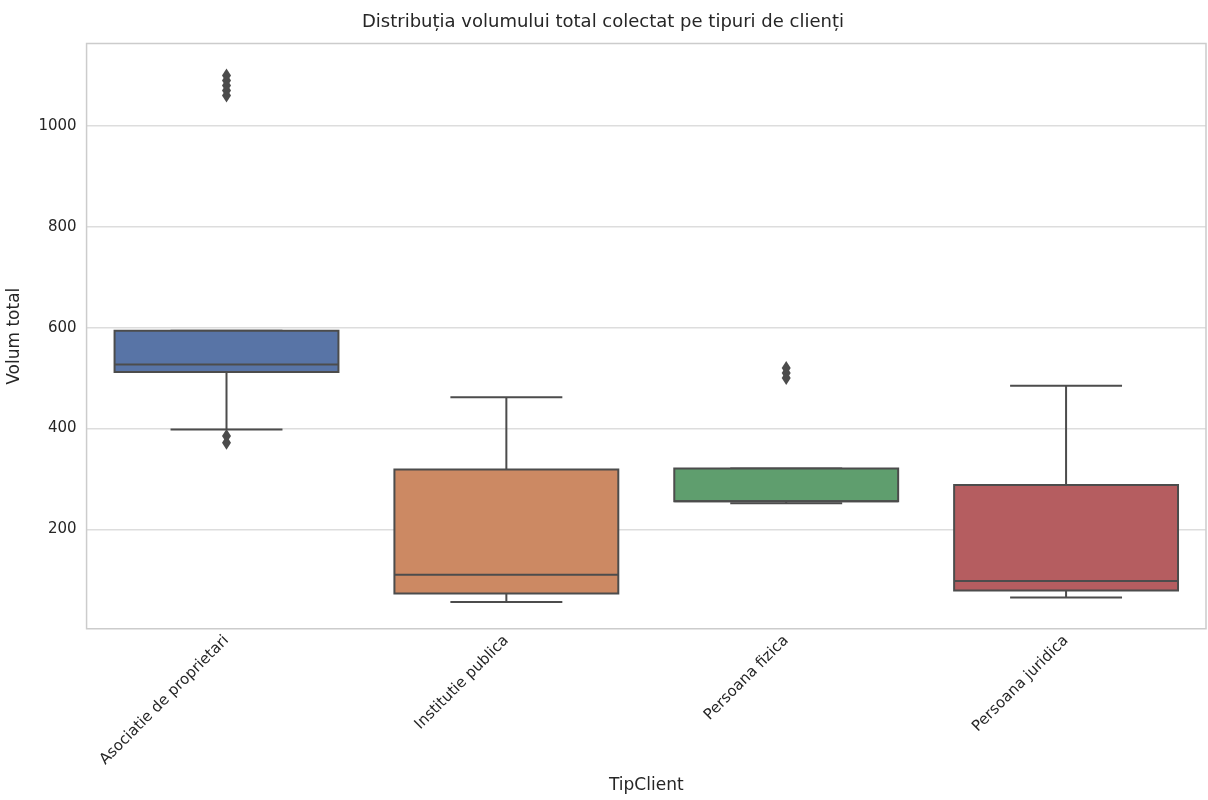 This screenshot has height=800, width=1208. What do you see at coordinates (62, 225) in the screenshot?
I see `y-tick-label: 800` at bounding box center [62, 225].